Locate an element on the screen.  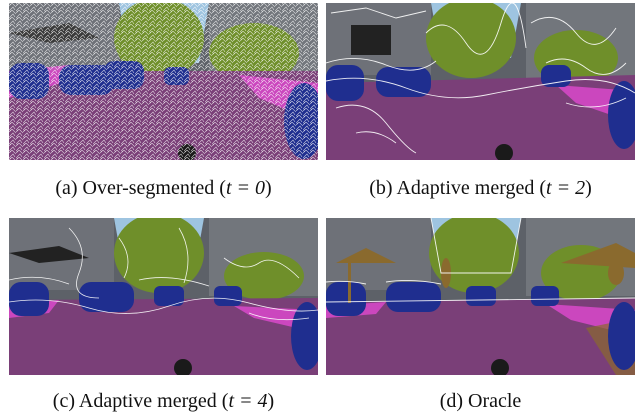
caption-a: (a) Over-segmented (t = 0) is located at coordinates (163, 188).